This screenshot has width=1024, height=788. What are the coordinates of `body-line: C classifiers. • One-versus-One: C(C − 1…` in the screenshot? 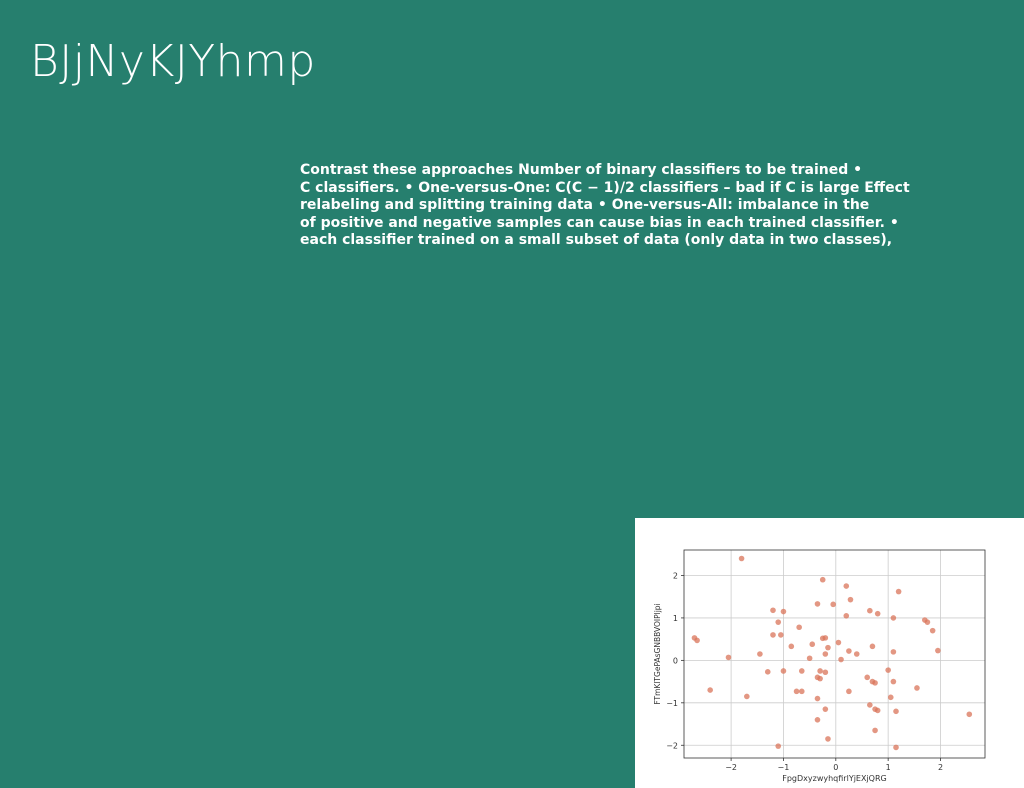 It's located at (605, 187).